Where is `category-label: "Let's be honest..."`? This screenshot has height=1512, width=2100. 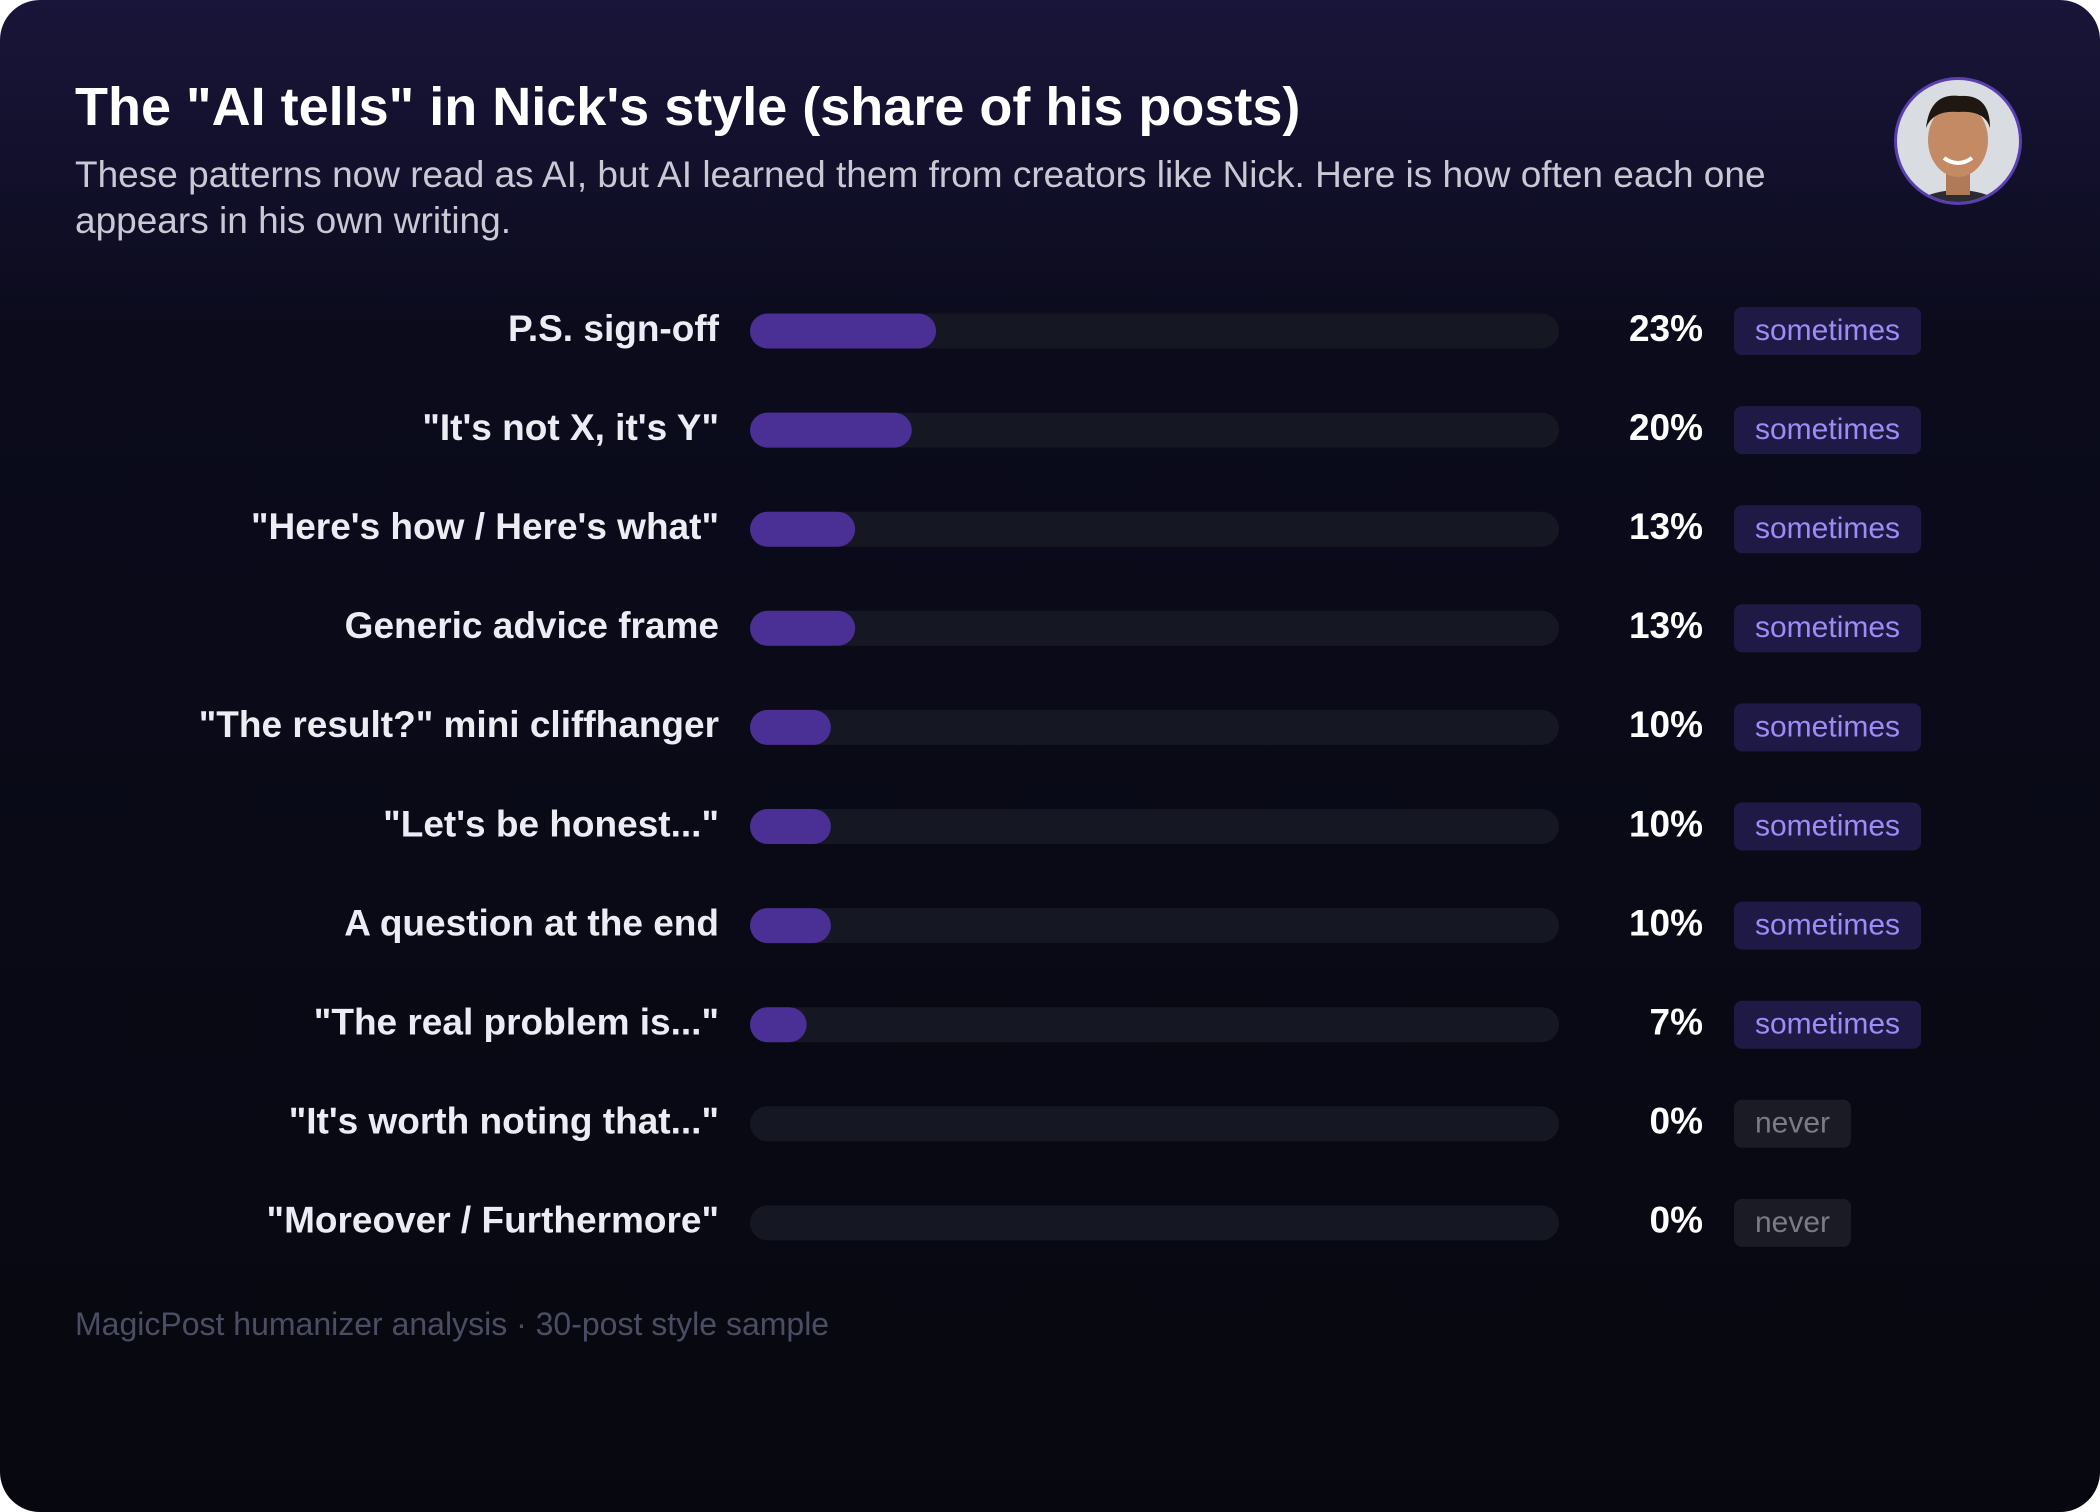 category-label: "Let's be honest..." is located at coordinates (551, 823).